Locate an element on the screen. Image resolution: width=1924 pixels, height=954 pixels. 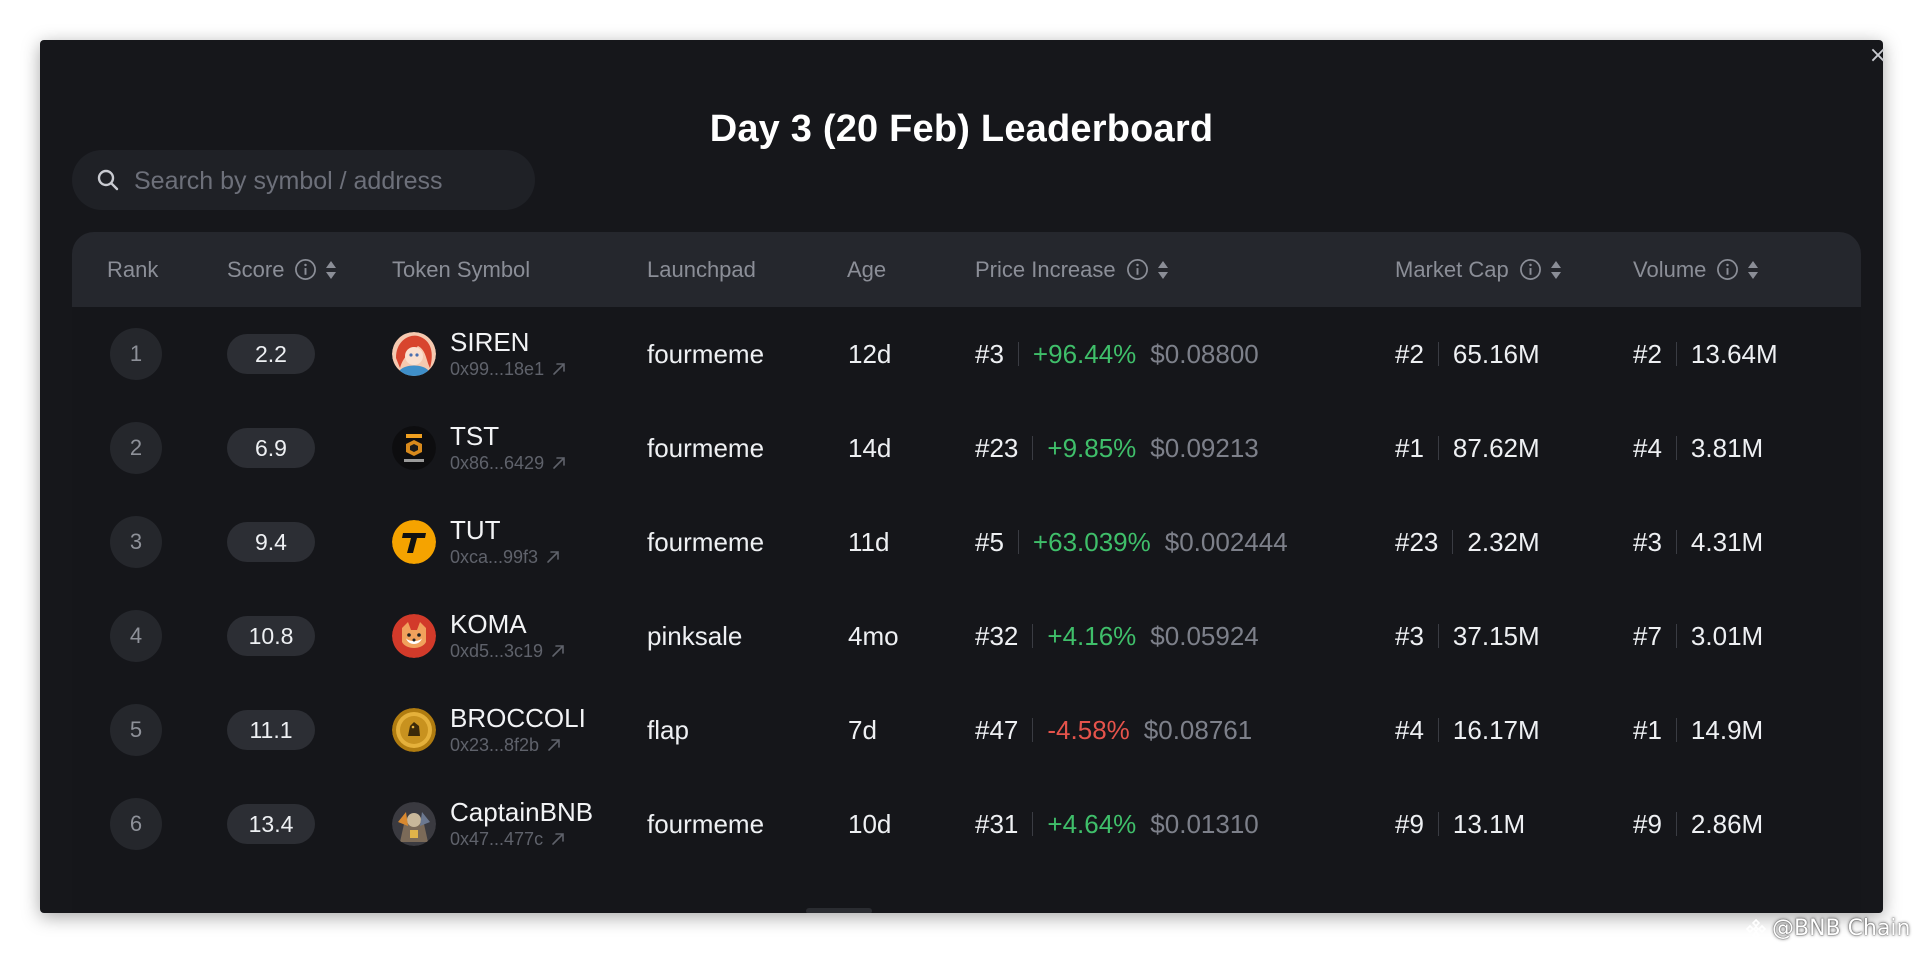
price-change: -4.58% is located at coordinates (1088, 729).